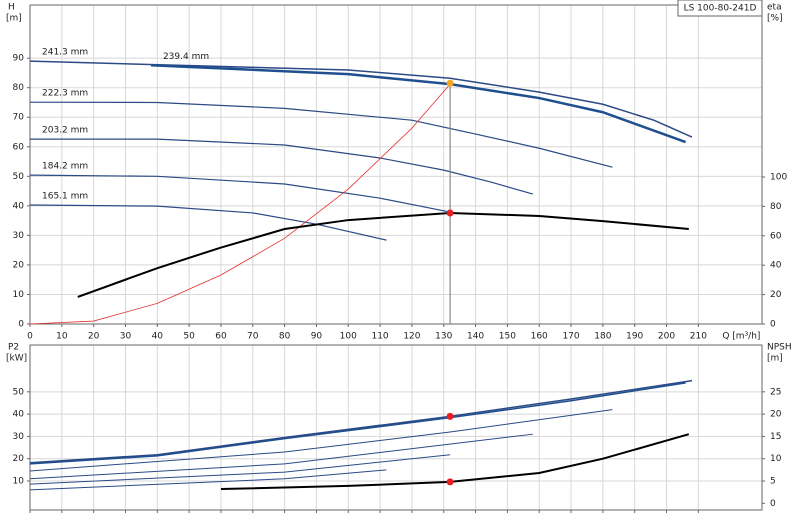 The height and width of the screenshot is (520, 800). I want to click on y-tick-label: 60, so click(19, 147).